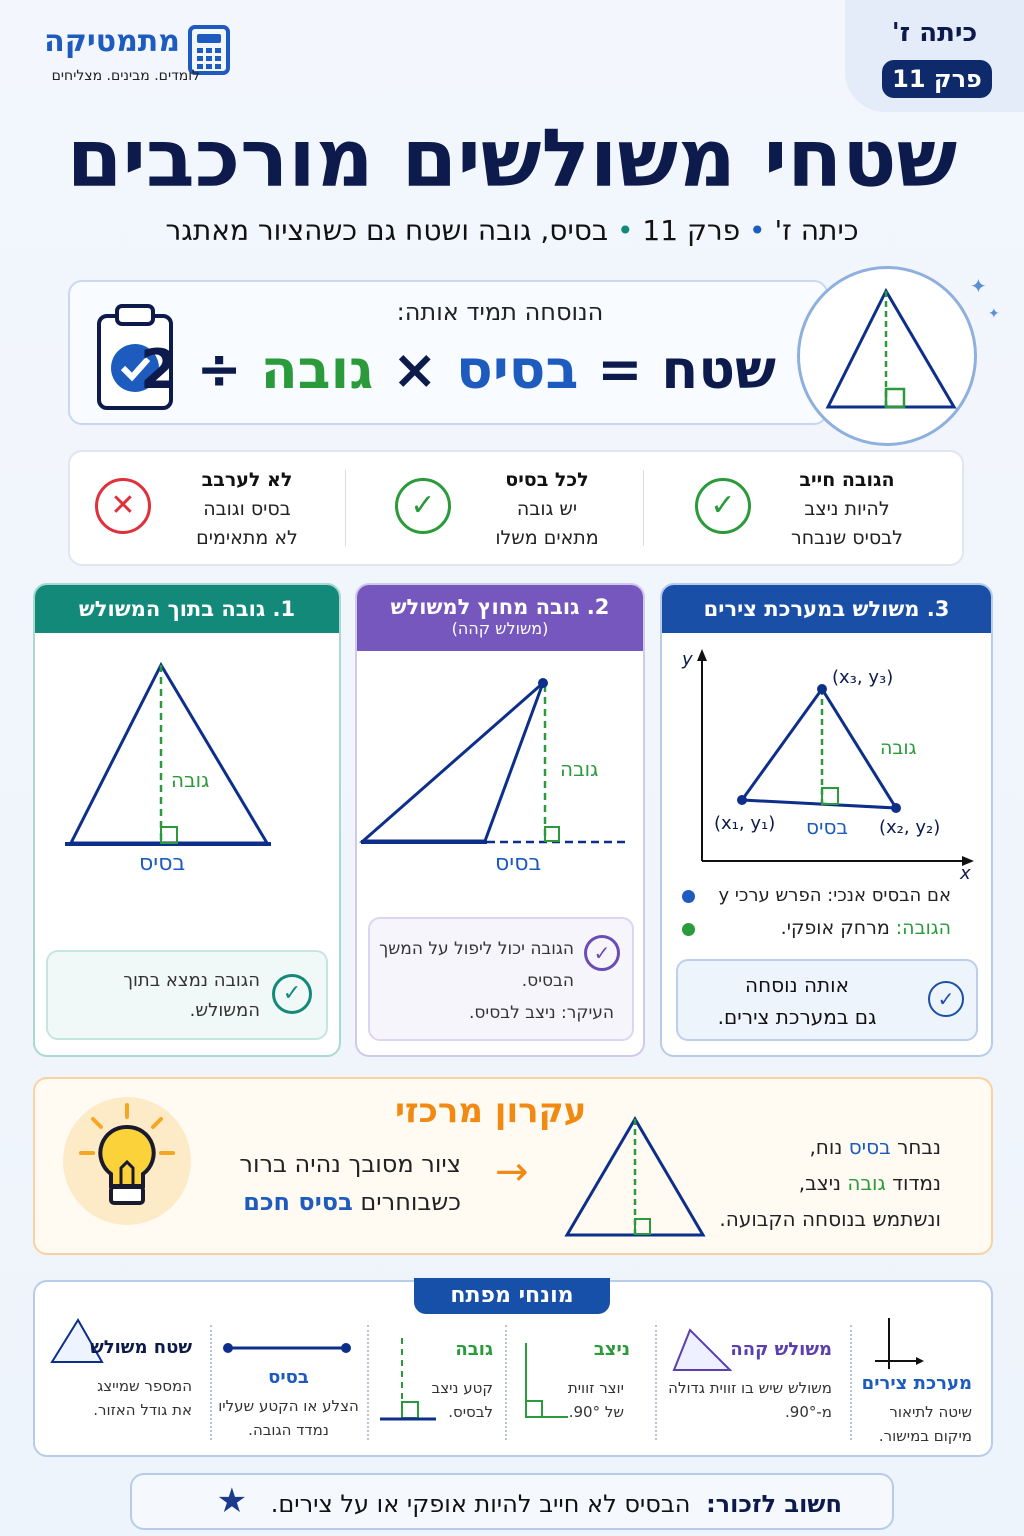 The image size is (1024, 1536). I want to click on card-title: 3. משולש במערכת צירים, so click(826, 609).